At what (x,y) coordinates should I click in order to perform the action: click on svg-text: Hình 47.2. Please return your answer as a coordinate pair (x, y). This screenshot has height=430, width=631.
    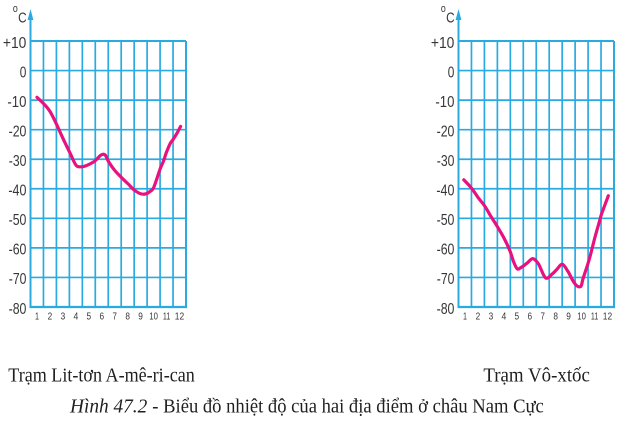
    Looking at the image, I should click on (108, 407).